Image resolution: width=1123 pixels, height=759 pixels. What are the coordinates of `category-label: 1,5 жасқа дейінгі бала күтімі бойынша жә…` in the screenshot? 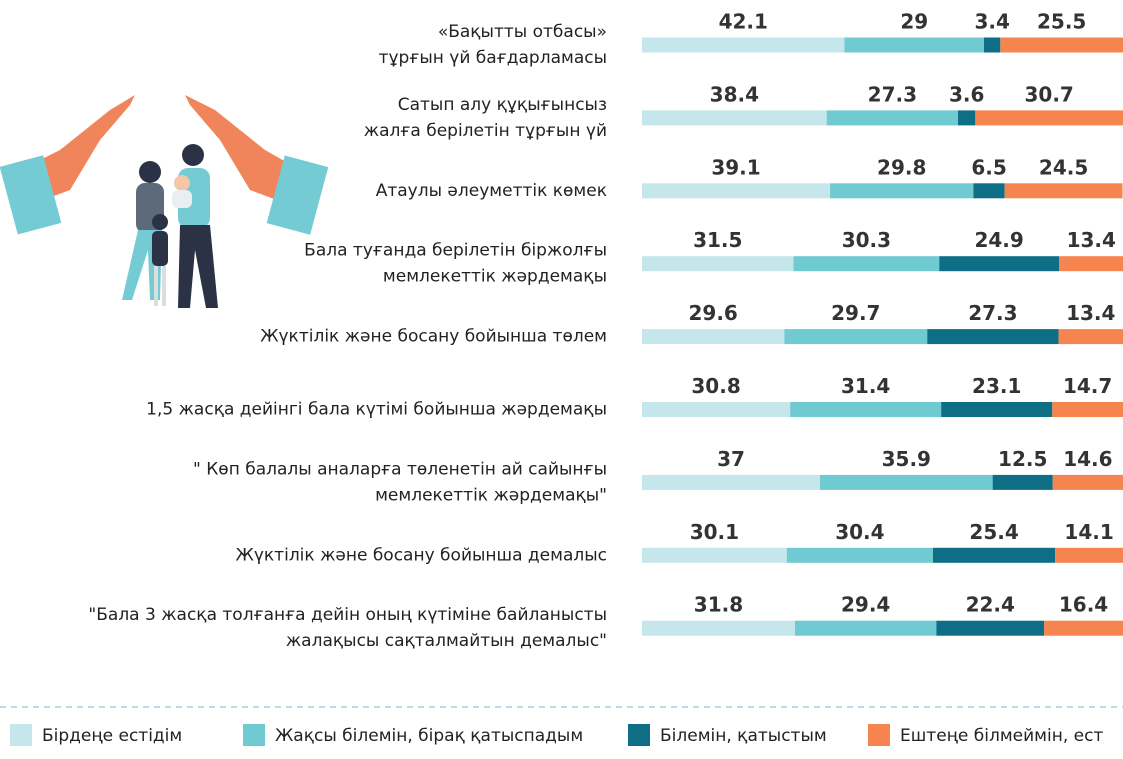 It's located at (376, 410).